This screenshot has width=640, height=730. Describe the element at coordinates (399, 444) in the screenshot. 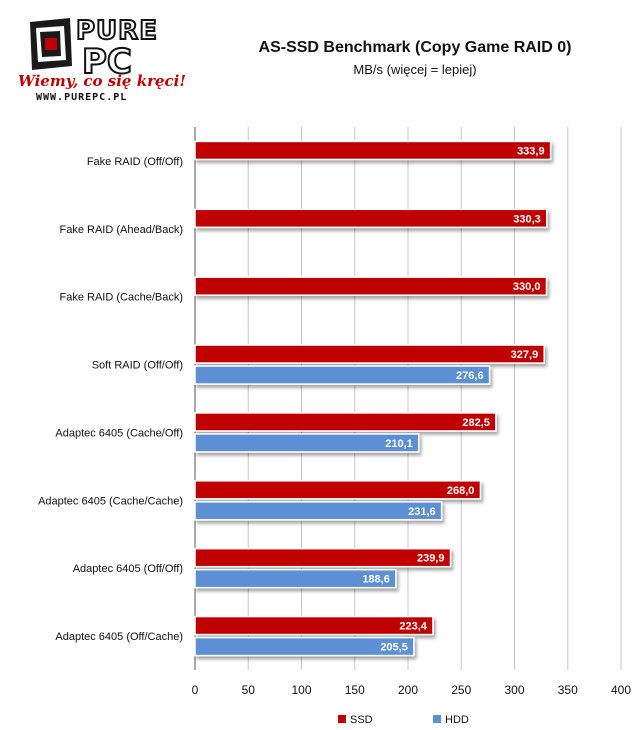

I see `data-label: 210,1` at that location.